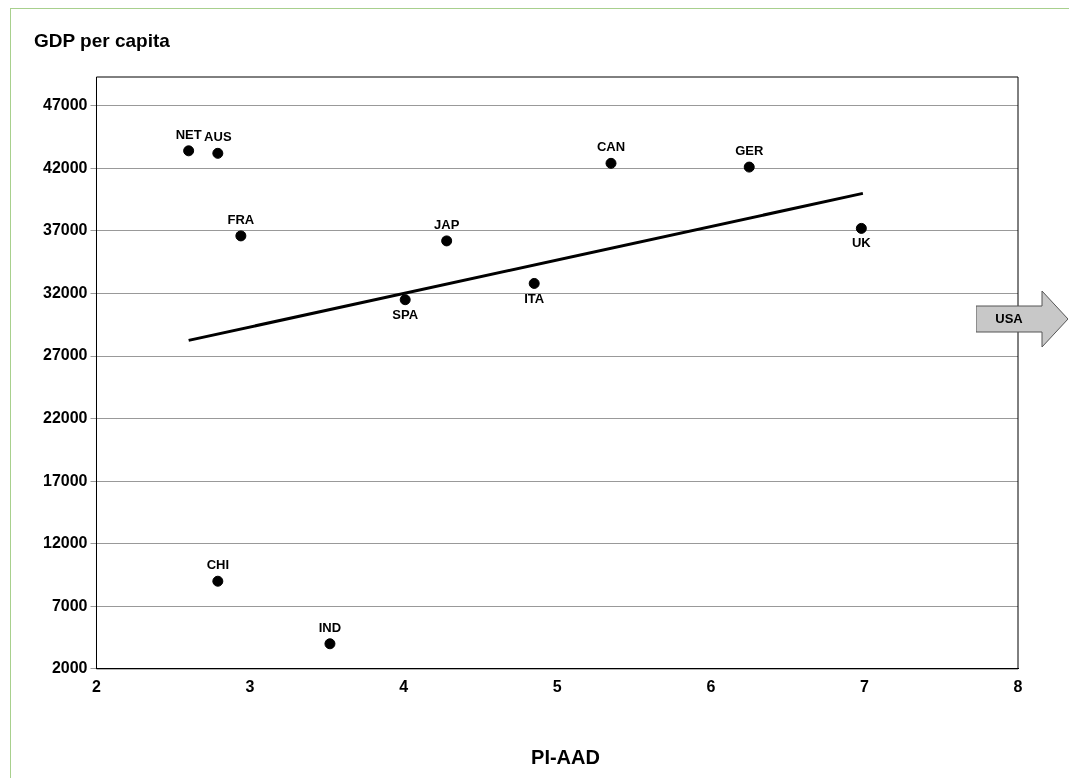 The height and width of the screenshot is (780, 1071). What do you see at coordinates (65, 167) in the screenshot?
I see `y-tick-label: 42000` at bounding box center [65, 167].